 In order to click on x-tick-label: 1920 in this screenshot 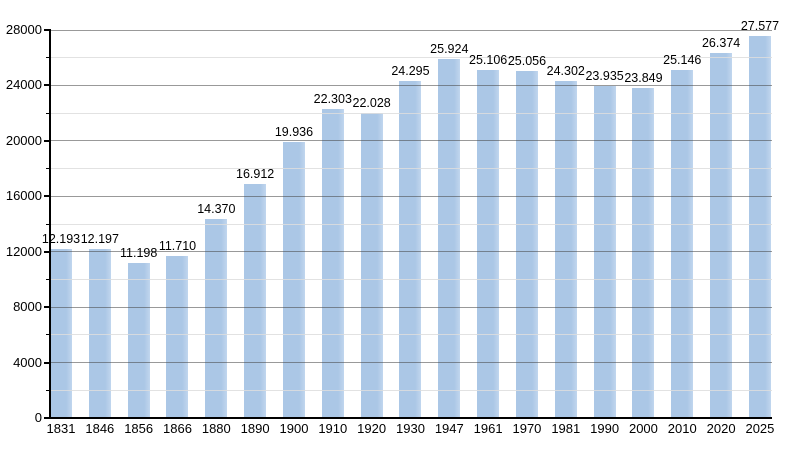, I will do `click(372, 428)`.